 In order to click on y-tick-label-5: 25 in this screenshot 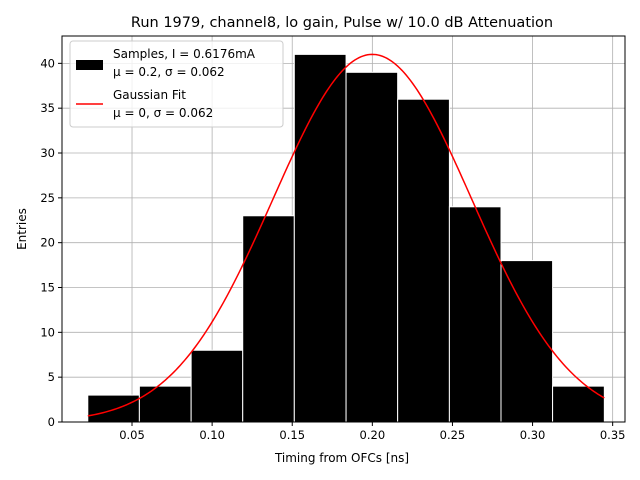, I will do `click(47, 198)`.